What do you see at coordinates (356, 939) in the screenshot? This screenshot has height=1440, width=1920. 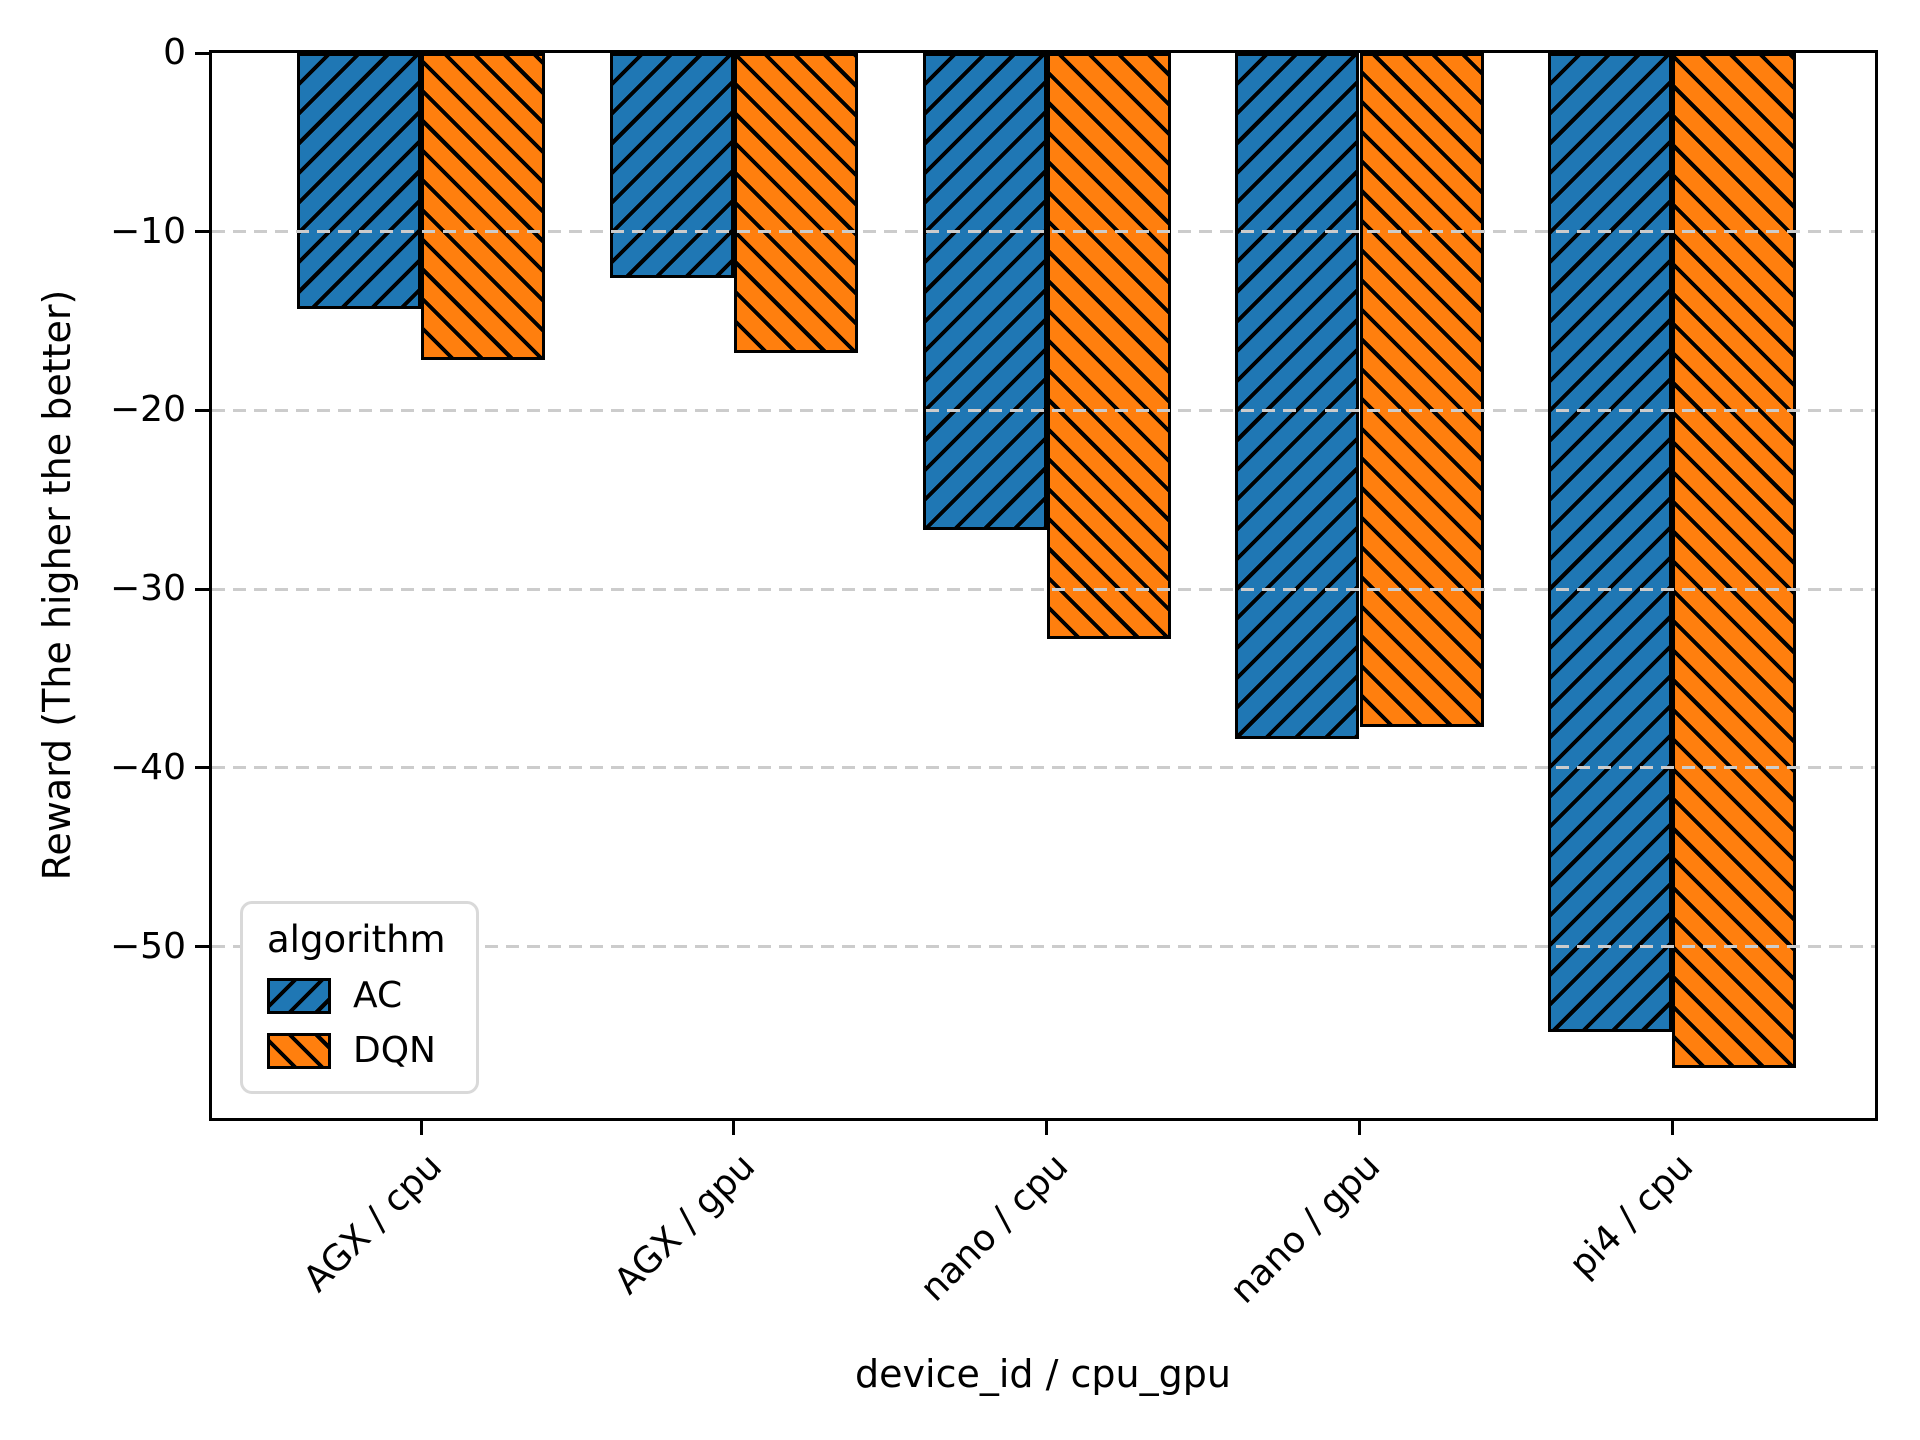 I see `legend-title: algorithm` at bounding box center [356, 939].